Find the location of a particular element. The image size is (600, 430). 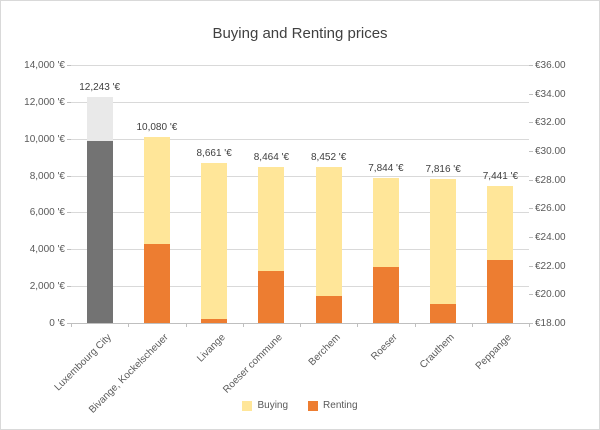

category-label: Roeser is located at coordinates (384, 347).